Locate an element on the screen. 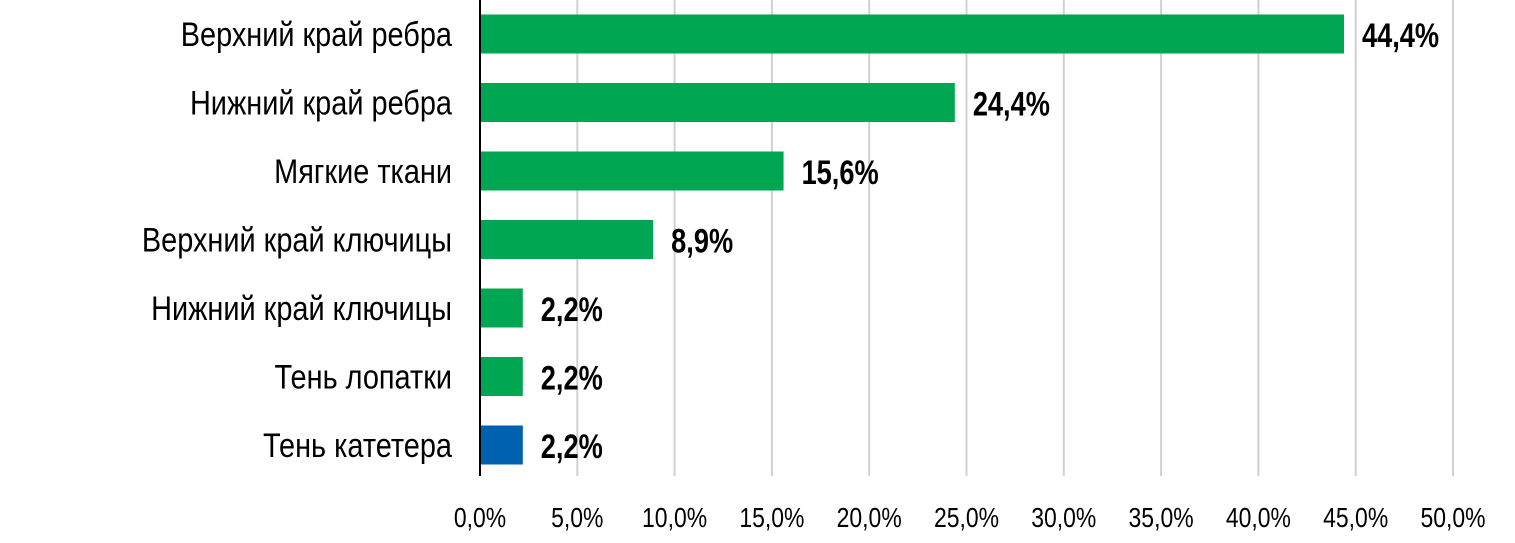 This screenshot has height=543, width=1515. x-tick-label: 35,0% is located at coordinates (1161, 518).